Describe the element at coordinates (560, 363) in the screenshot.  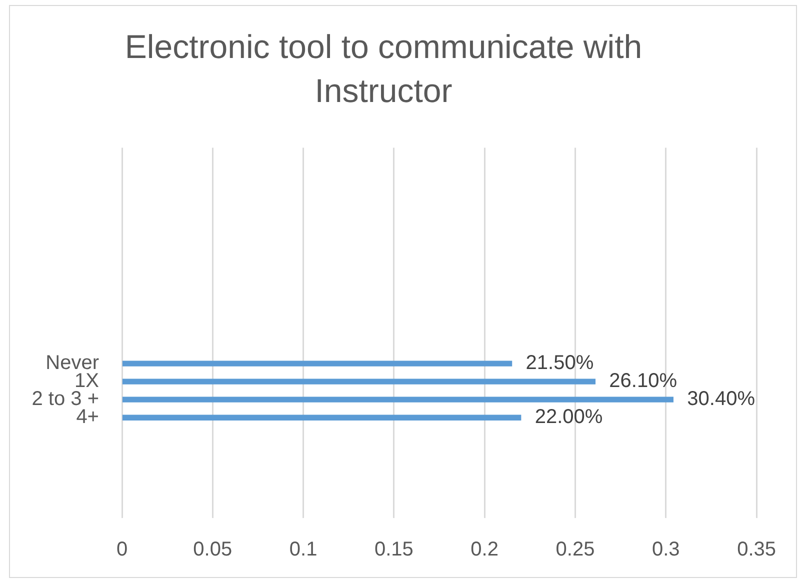
I see `data-label: 21.50%` at that location.